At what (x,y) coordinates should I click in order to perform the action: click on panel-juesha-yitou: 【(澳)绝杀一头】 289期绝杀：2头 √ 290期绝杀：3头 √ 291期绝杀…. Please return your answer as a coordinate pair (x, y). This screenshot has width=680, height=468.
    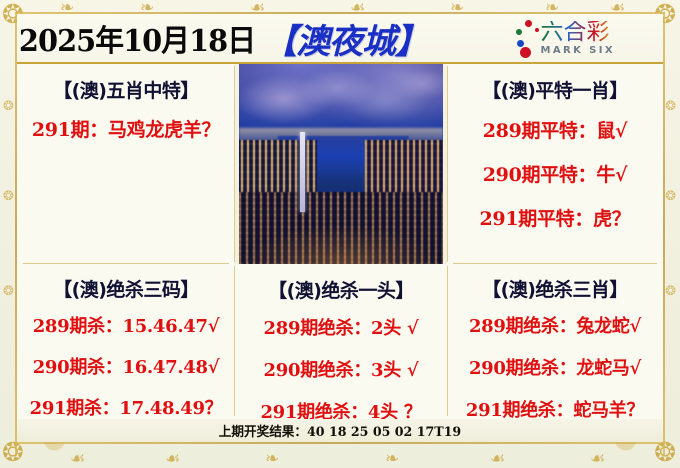
    Looking at the image, I should click on (341, 343).